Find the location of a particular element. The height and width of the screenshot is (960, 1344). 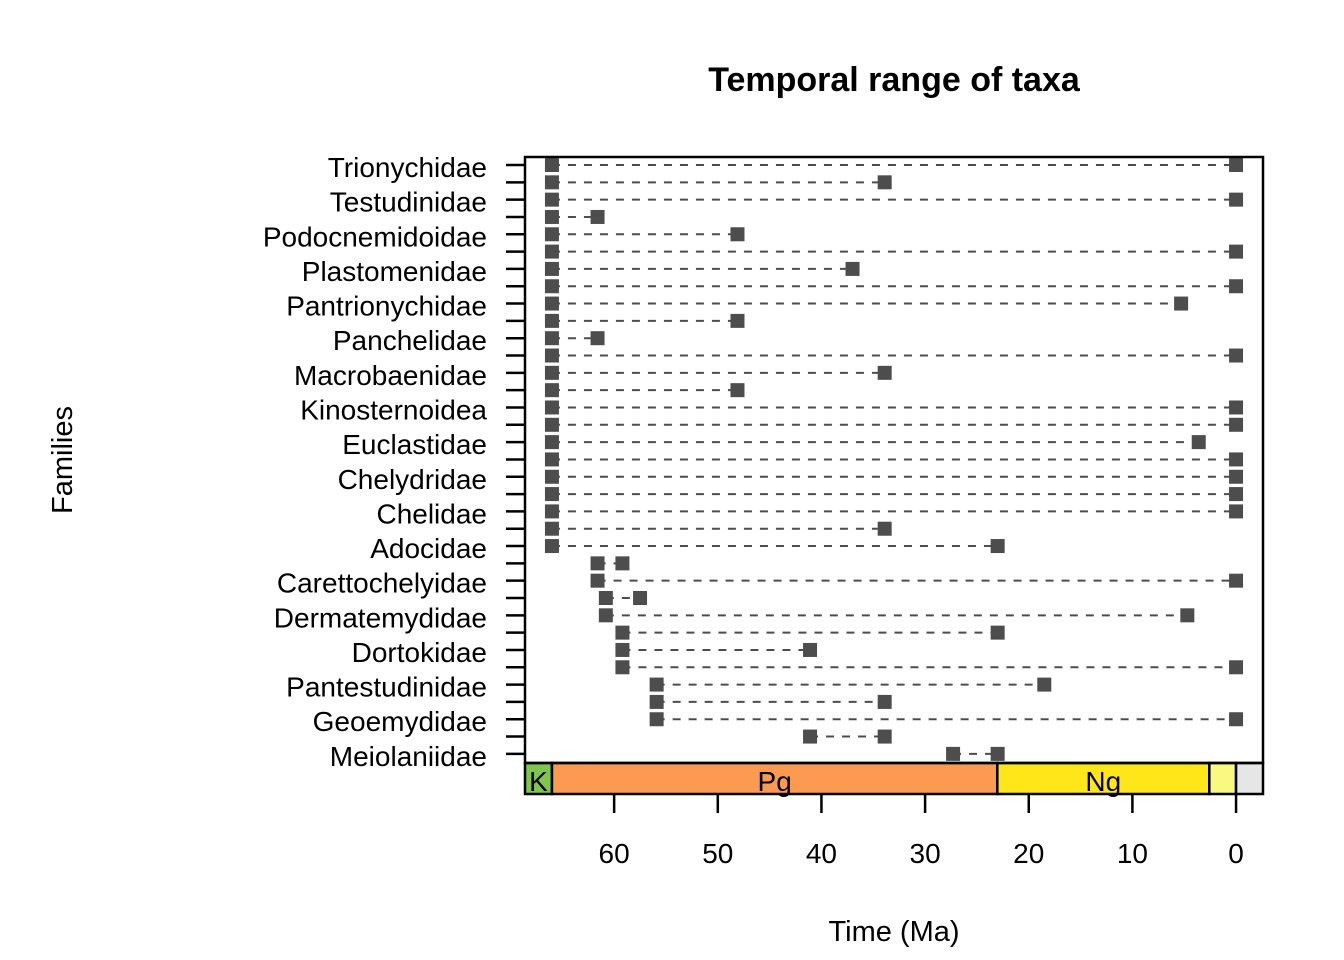

x-axis-label: Time (Ma) is located at coordinates (893, 932).